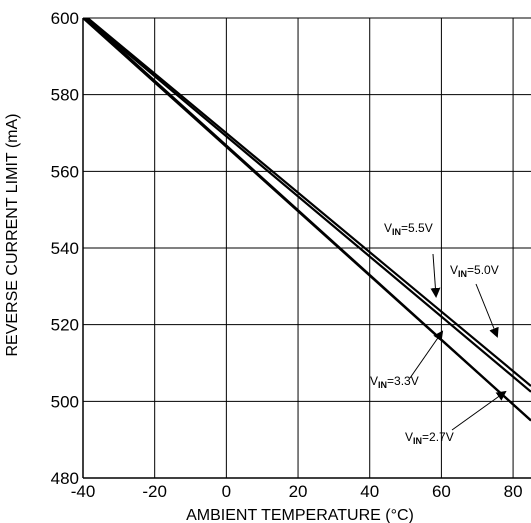 The height and width of the screenshot is (523, 531). Describe the element at coordinates (408, 229) in the screenshot. I see `annotation-label: VIN=5.5V` at that location.